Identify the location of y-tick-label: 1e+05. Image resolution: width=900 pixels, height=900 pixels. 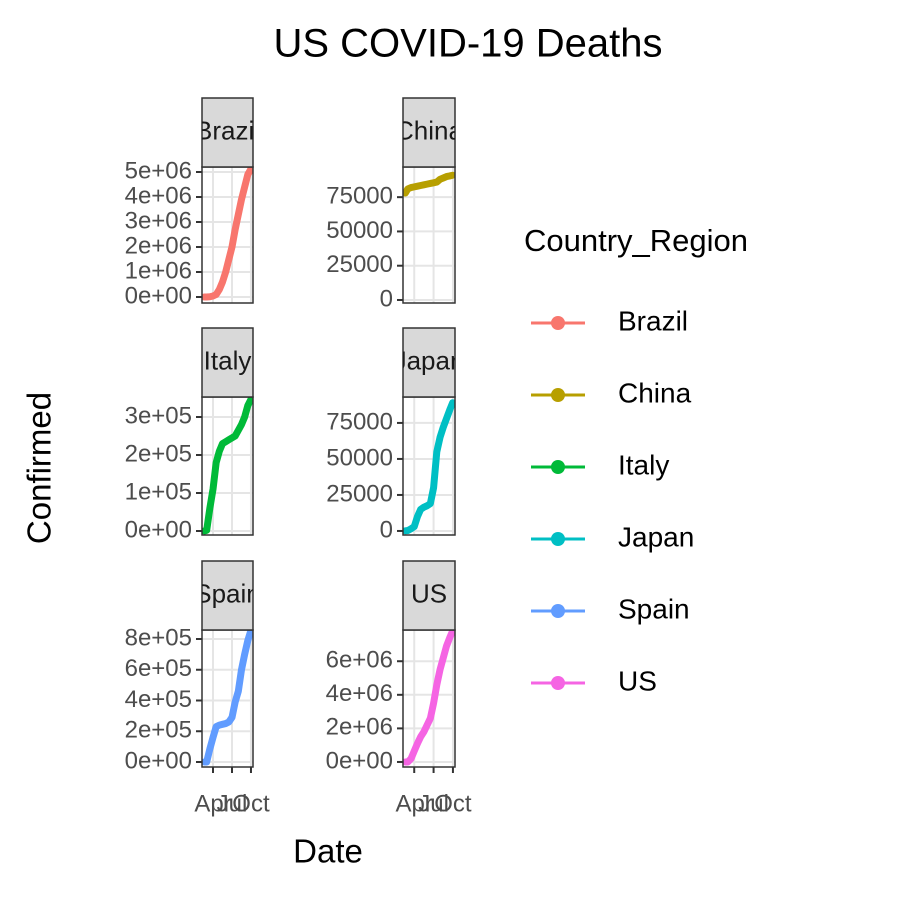
(158, 491).